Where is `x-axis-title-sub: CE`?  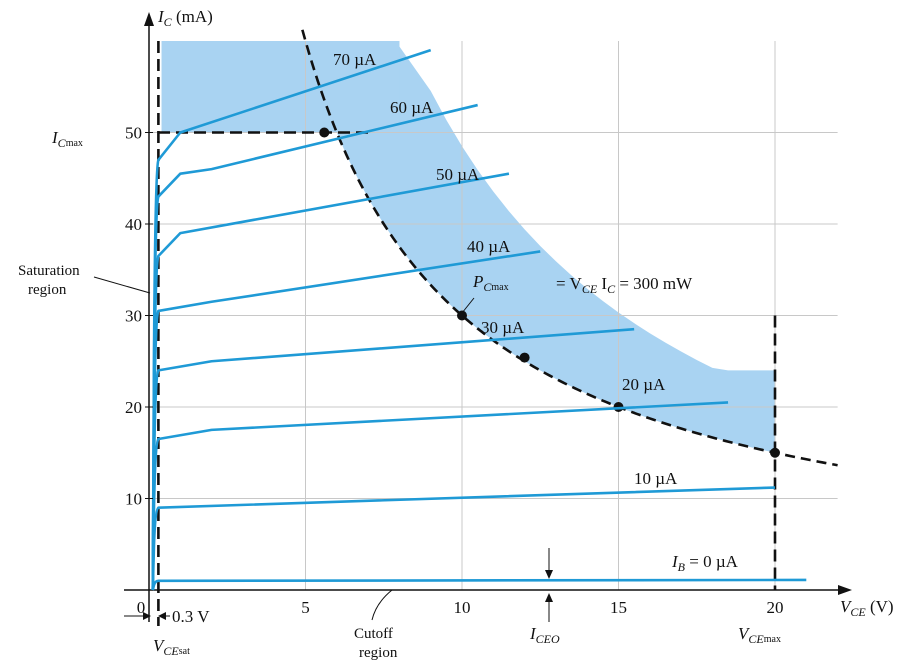 x-axis-title-sub: CE is located at coordinates (858, 612).